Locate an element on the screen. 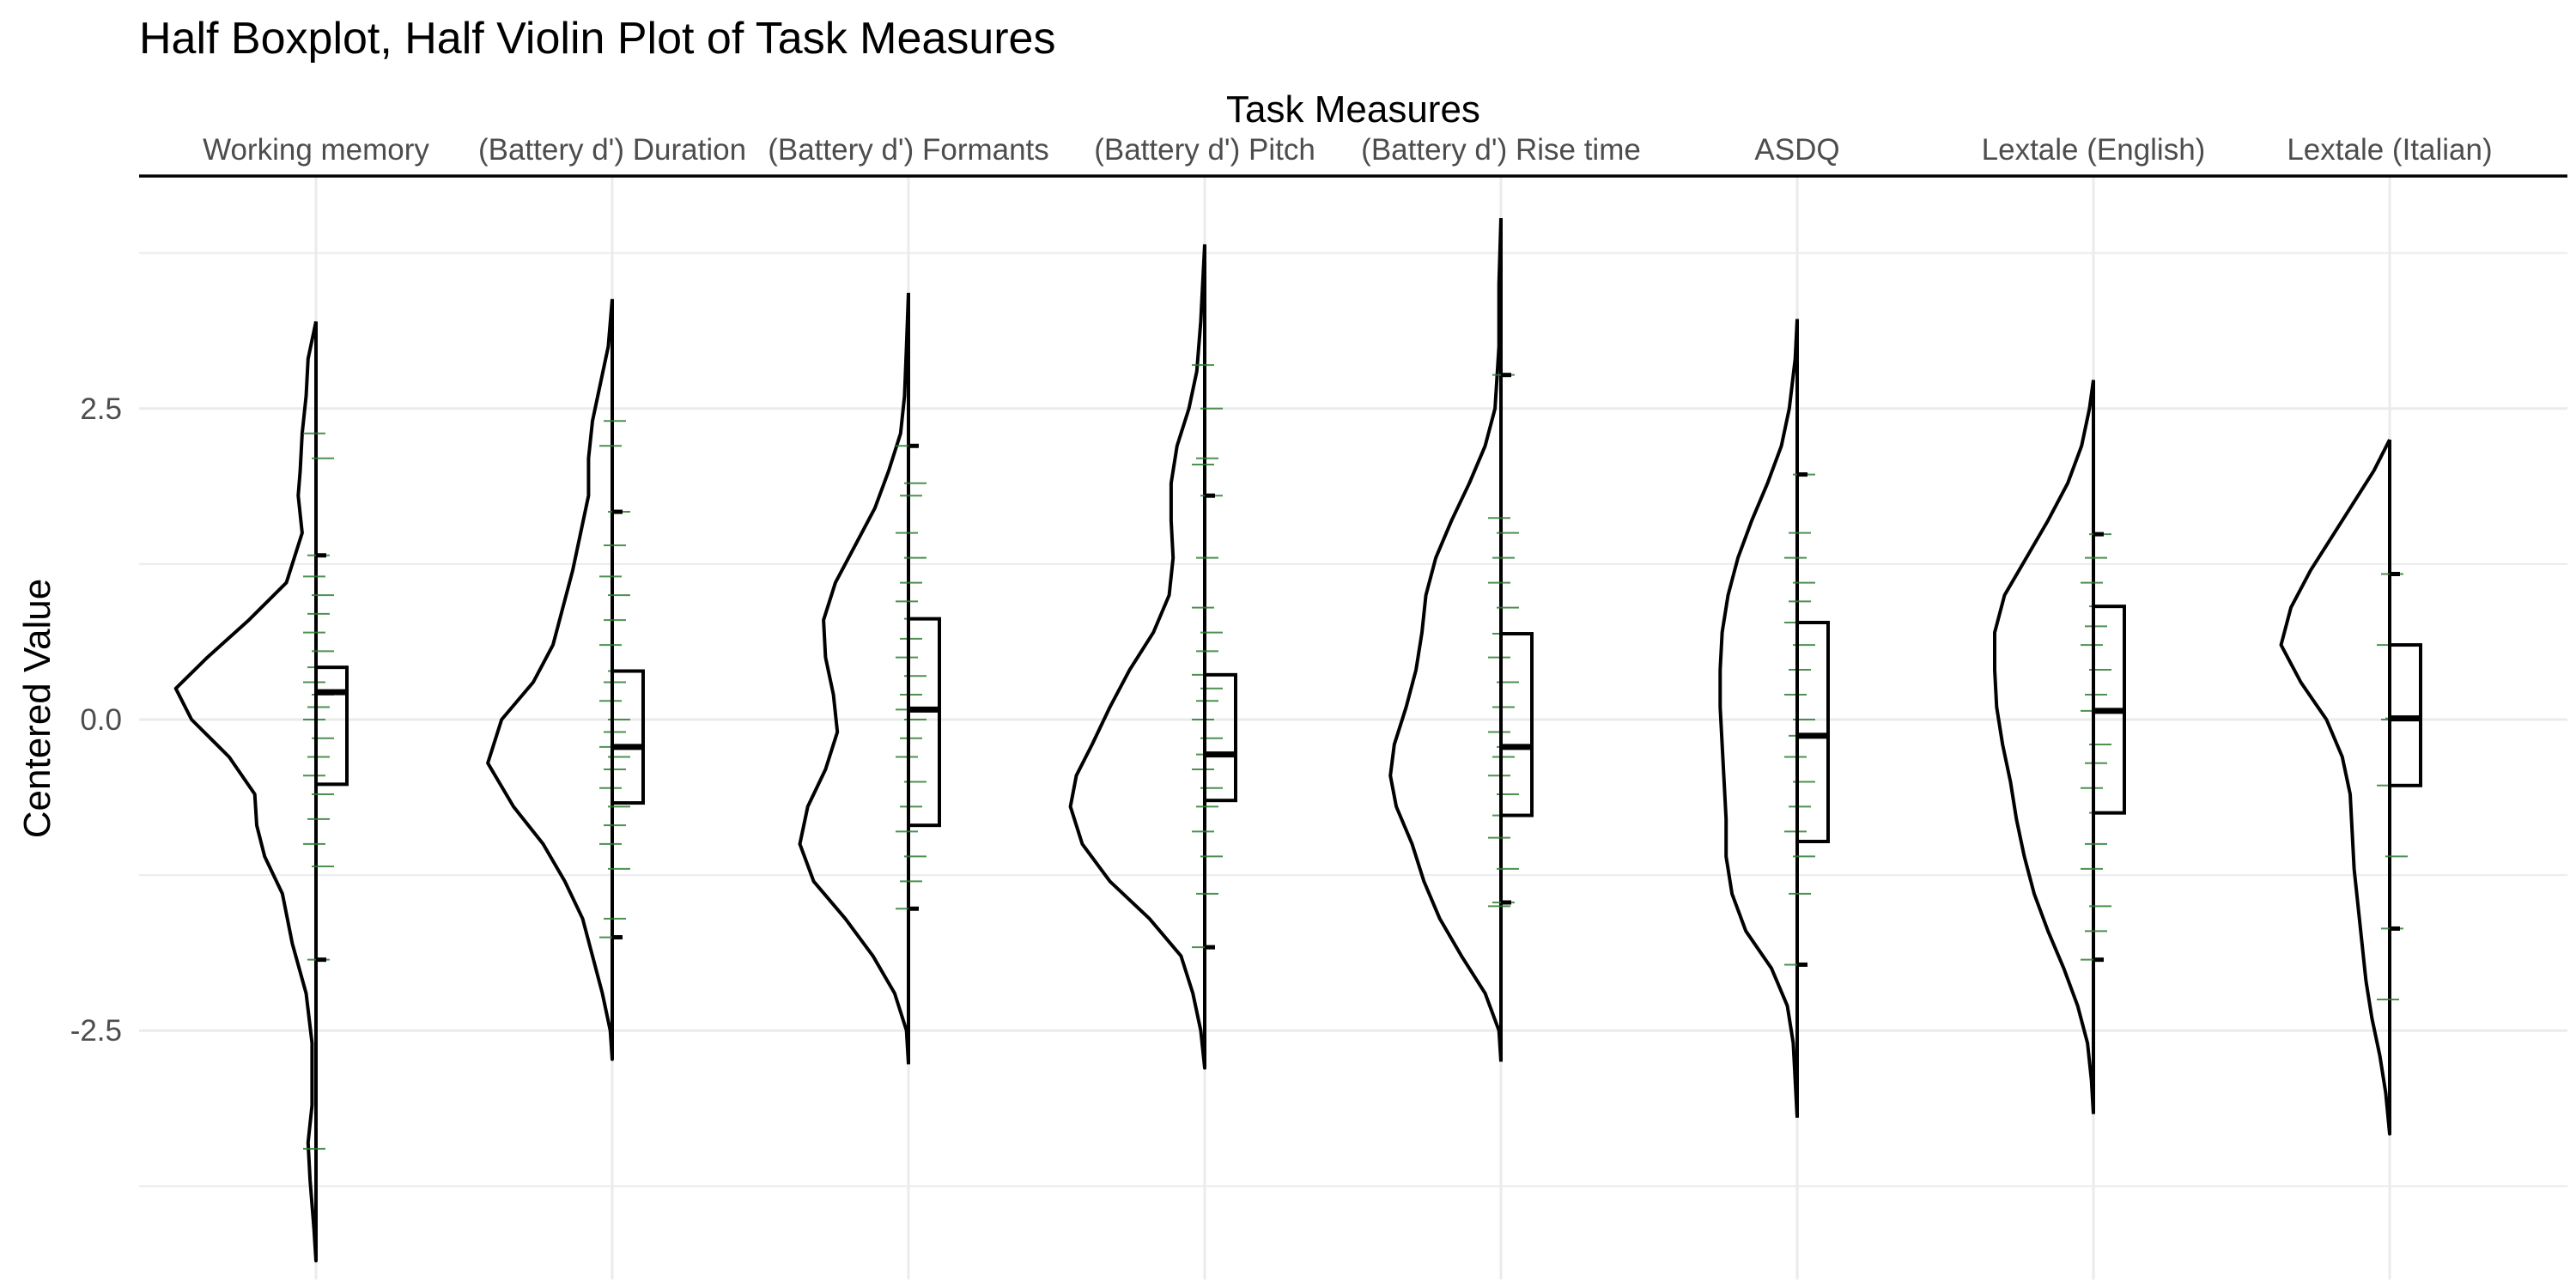 This screenshot has width=2576, height=1288. x-tick-label: ASDQ is located at coordinates (1797, 150).